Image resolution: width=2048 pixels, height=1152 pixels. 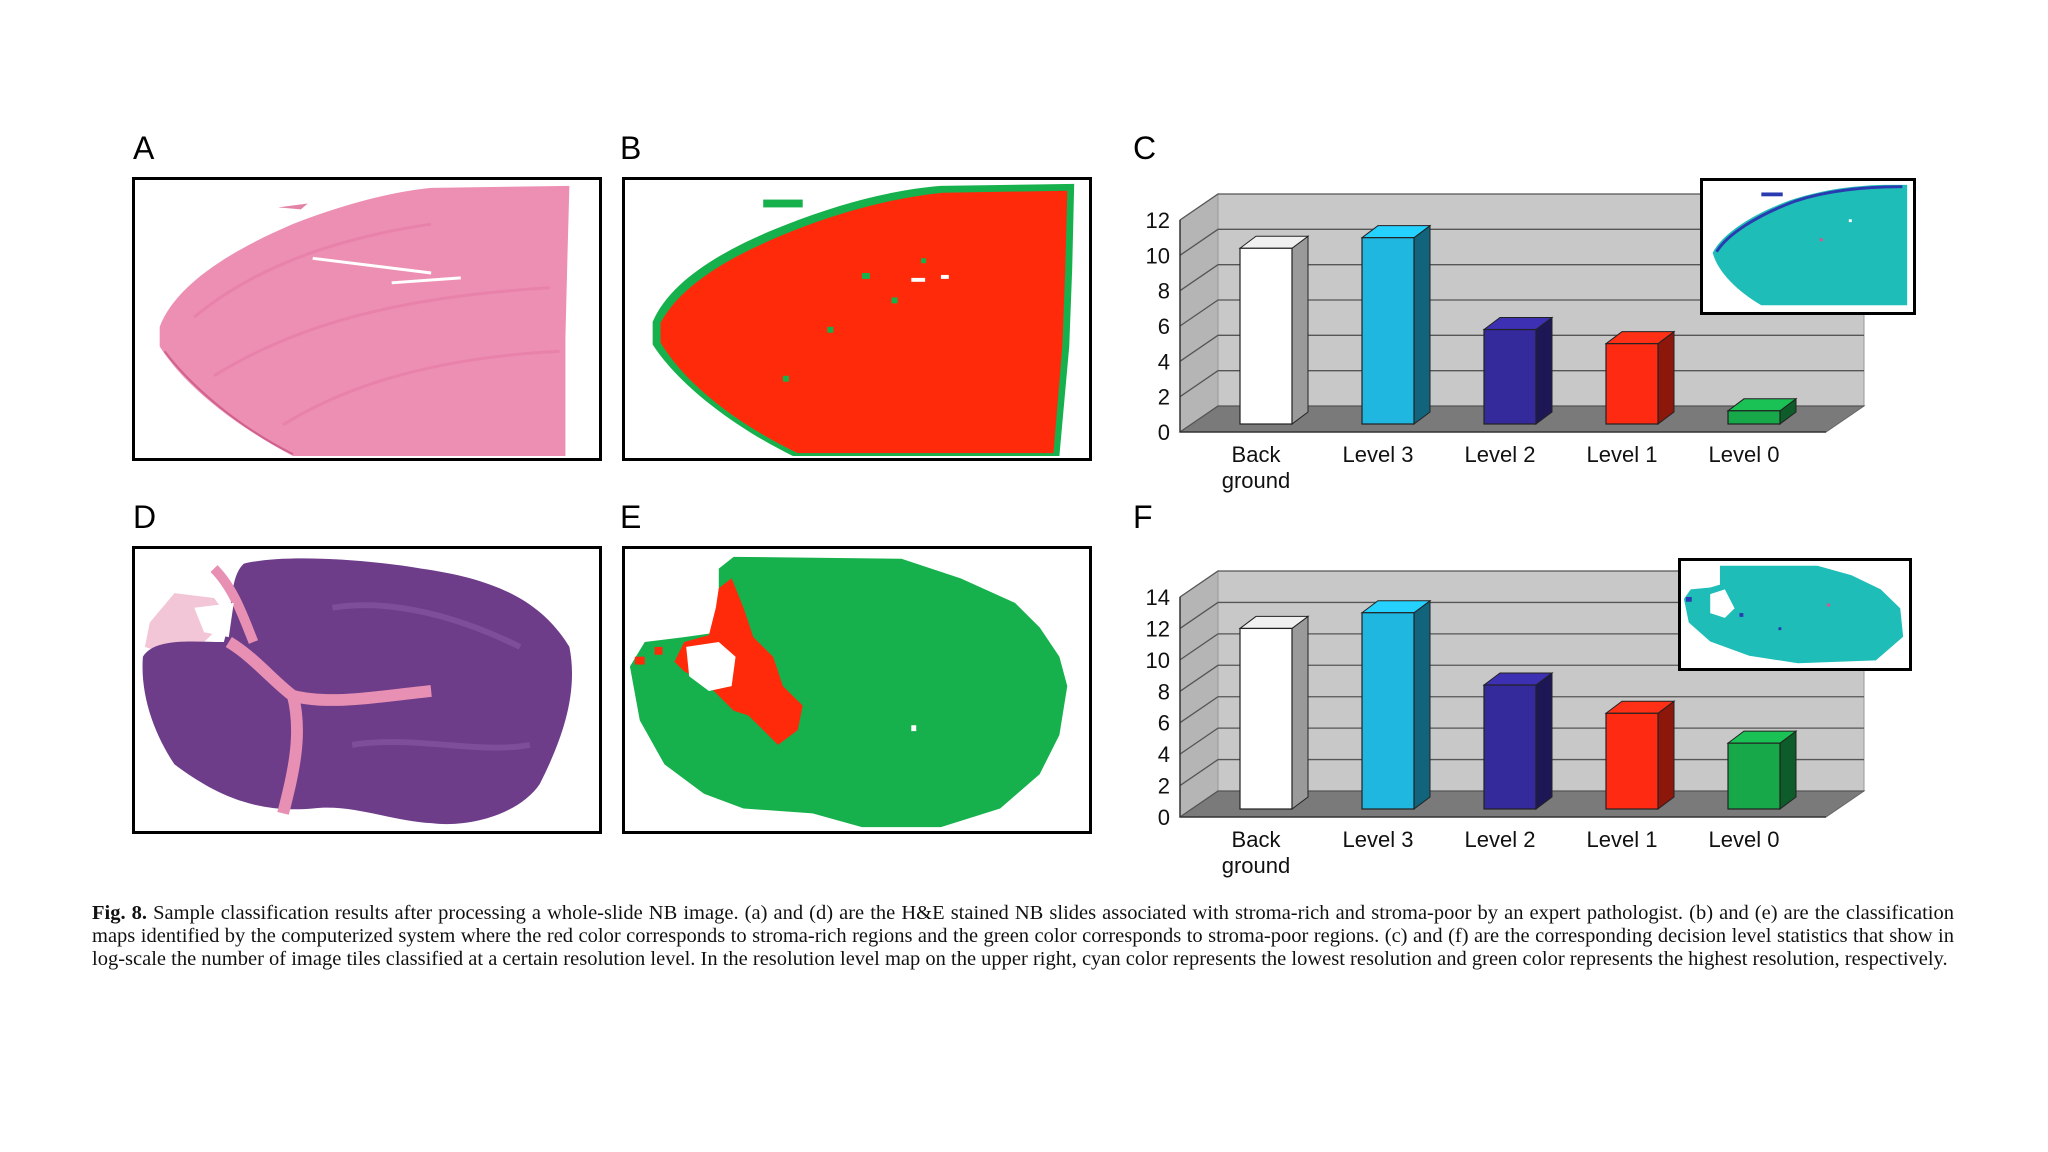 What do you see at coordinates (144, 148) in the screenshot?
I see `panel-label-a: A` at bounding box center [144, 148].